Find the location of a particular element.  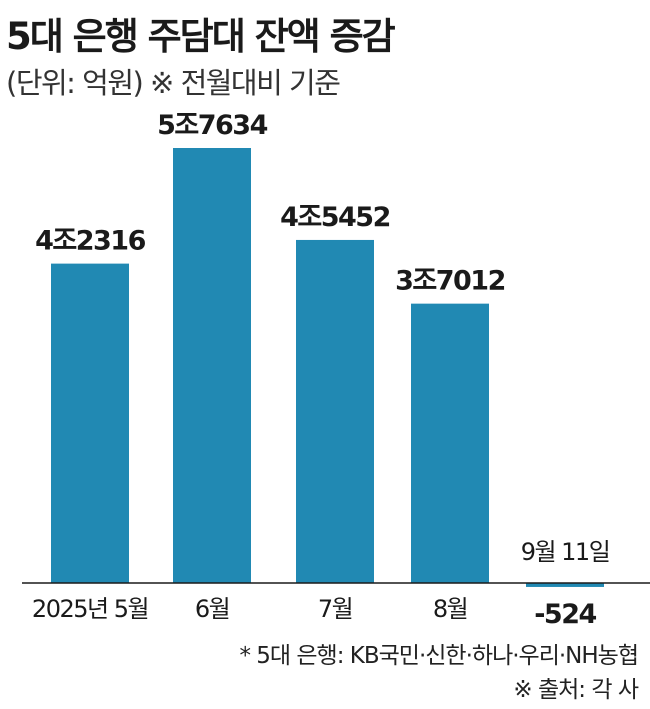

footnote: * 5대 은행: KB국민·신한·하나·우리·NH농협 is located at coordinates (439, 656).